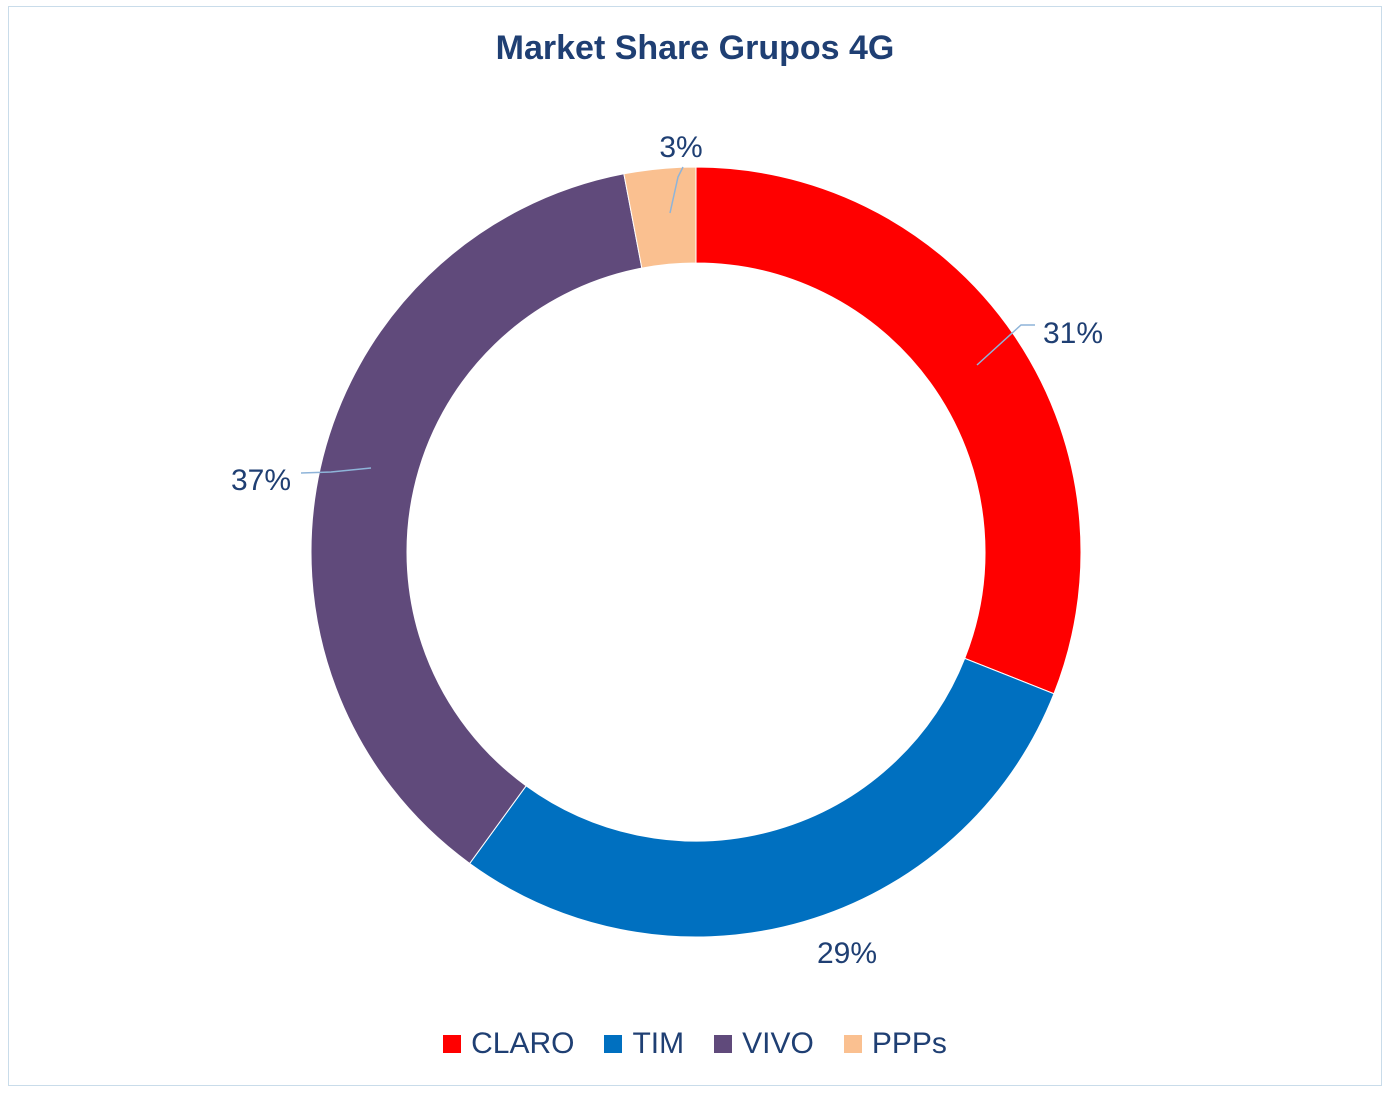 The image size is (1392, 1093). I want to click on legend-item-vivo: VIVO, so click(764, 1044).